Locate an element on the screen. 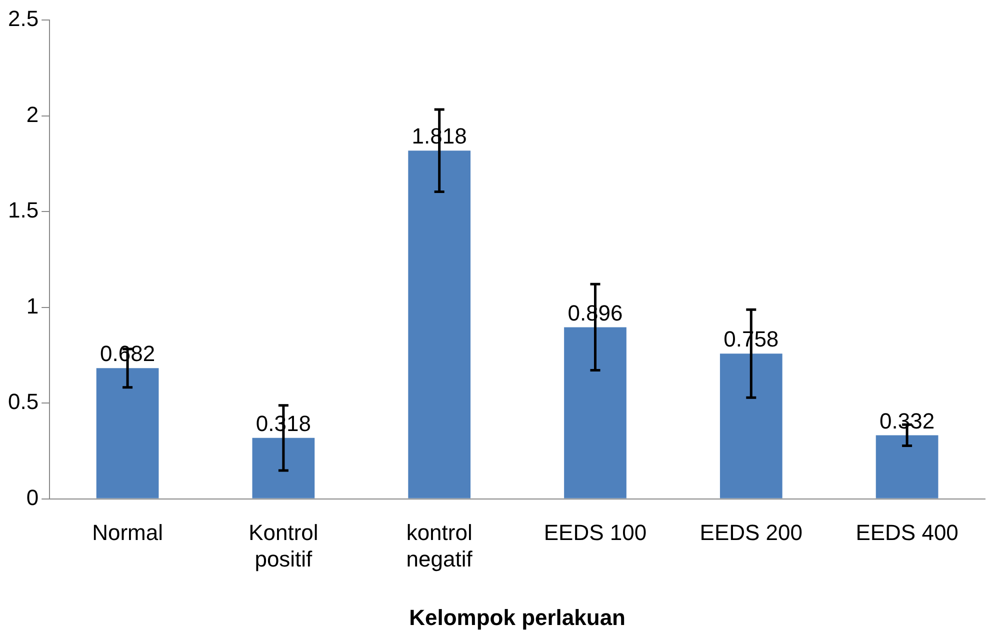  y-tick-label: 2 is located at coordinates (32, 114).